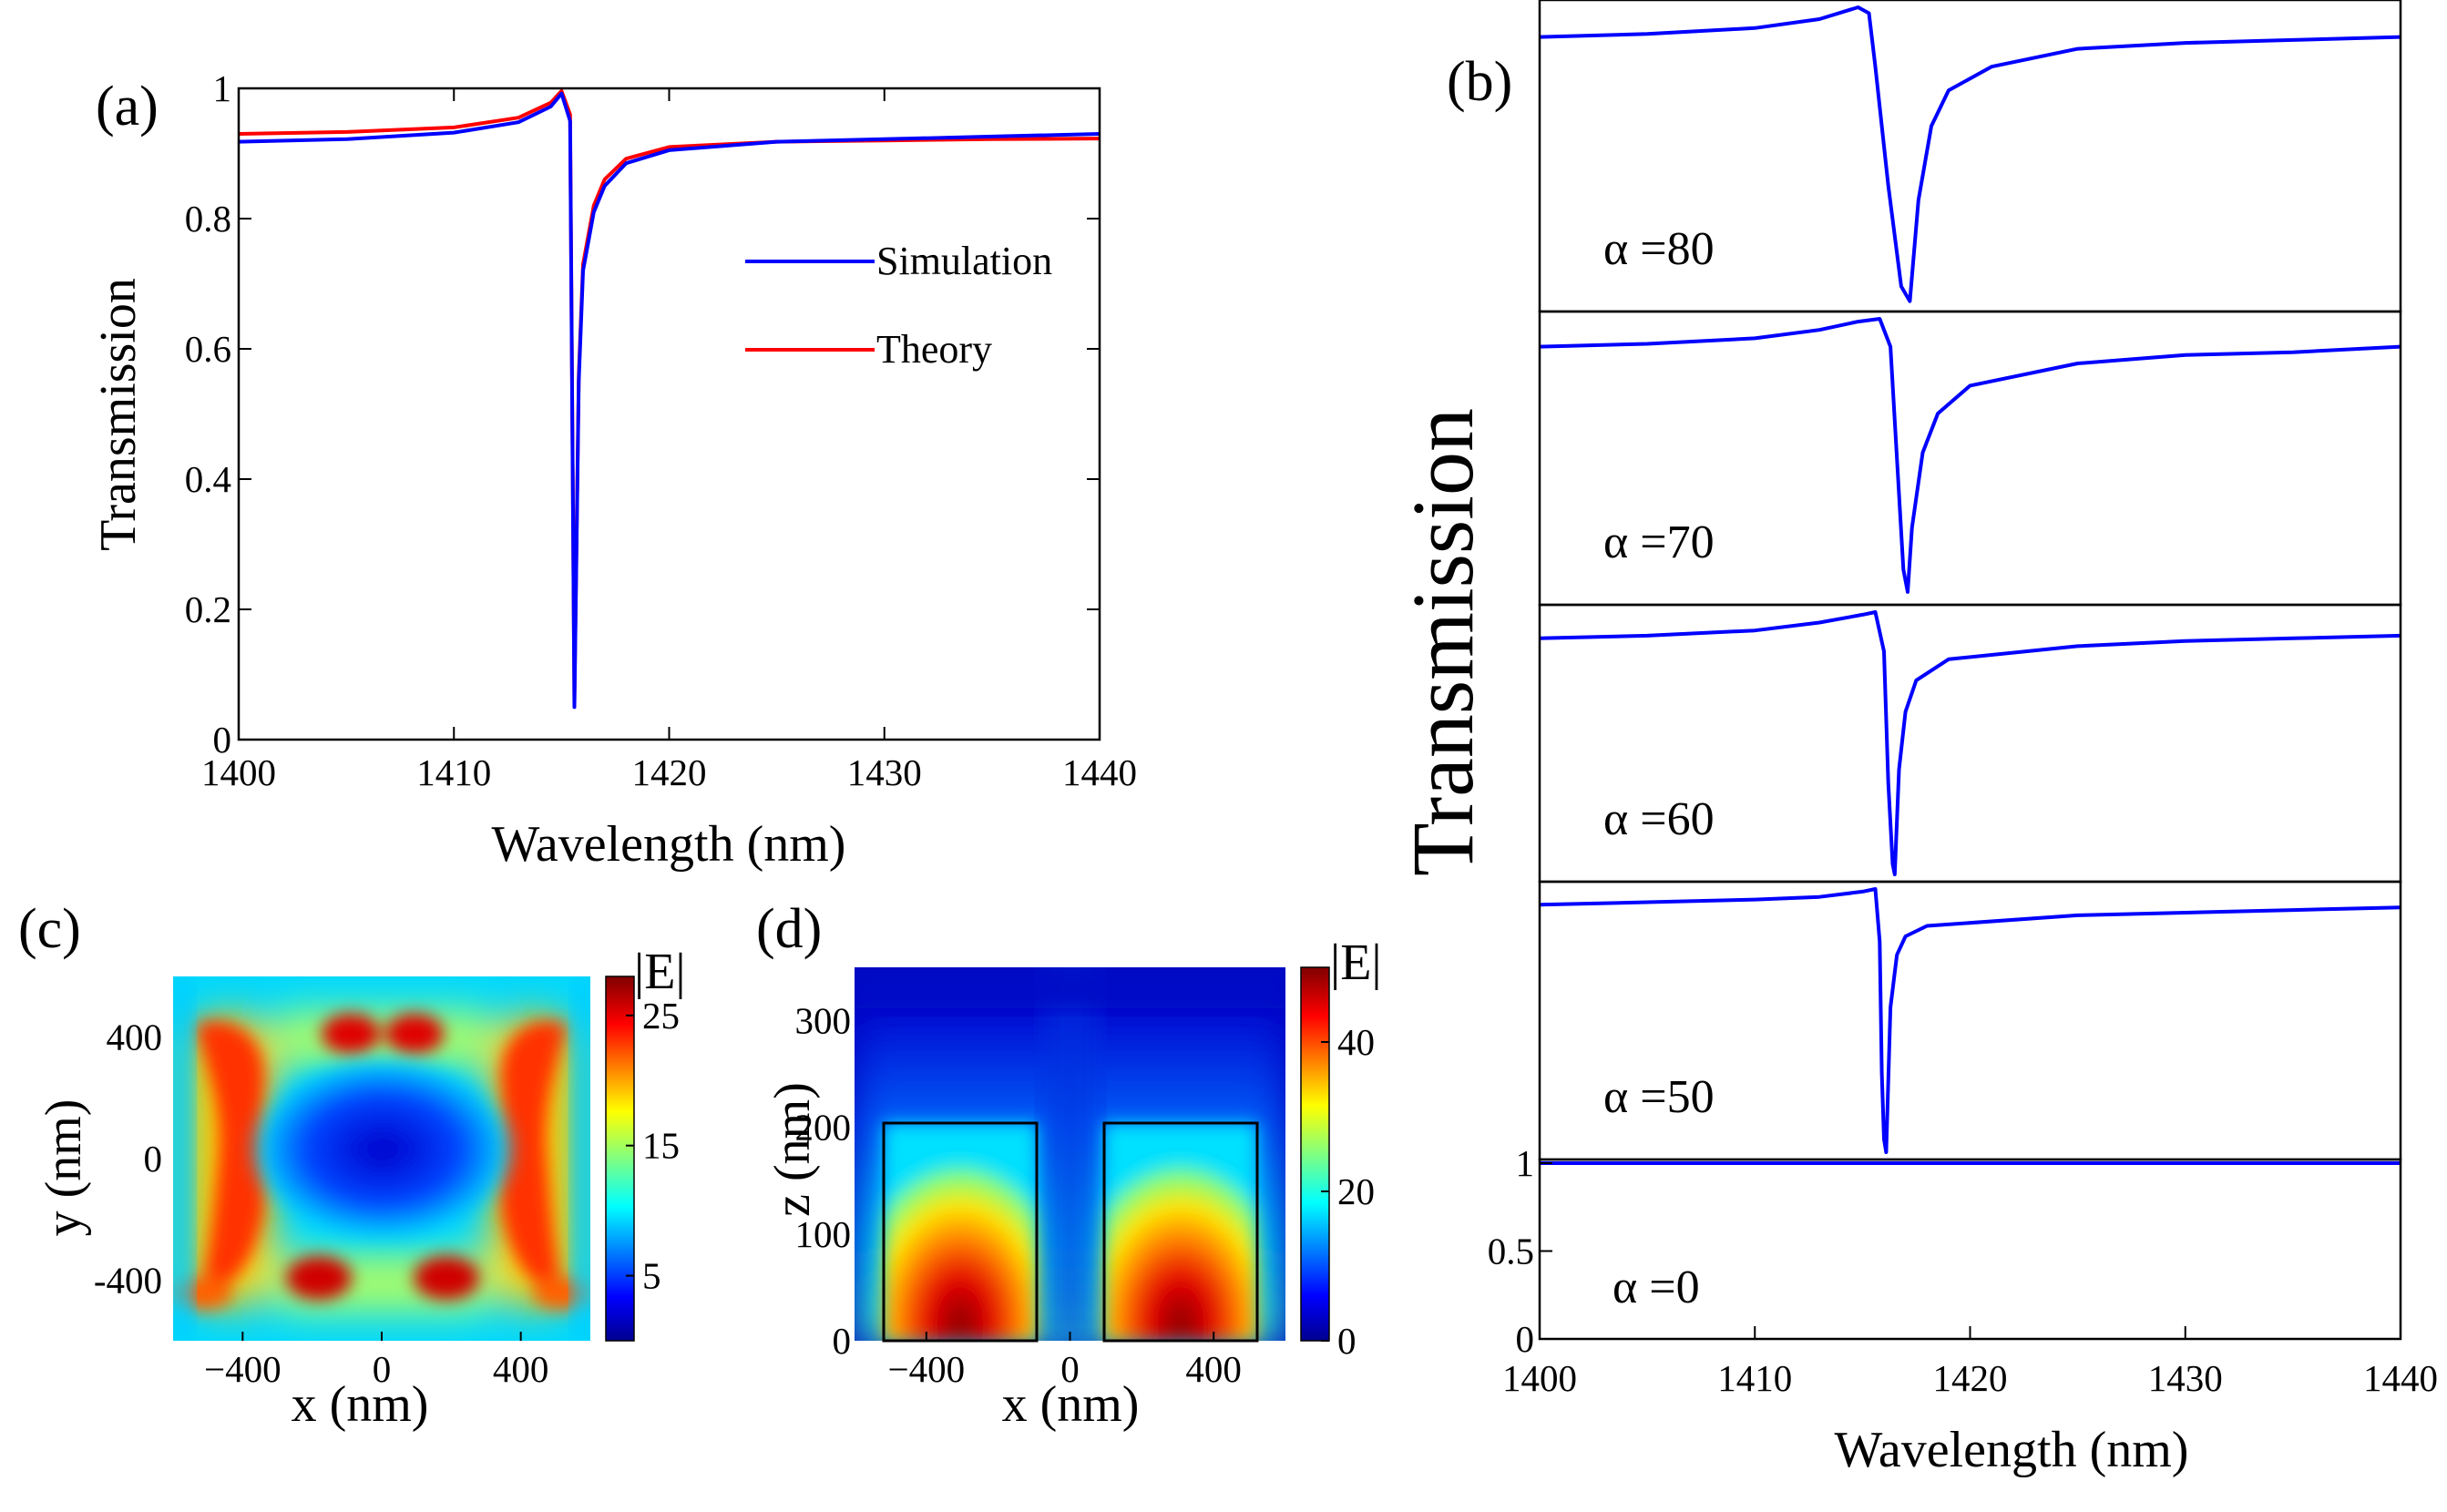 This screenshot has height=1512, width=2447. I want to click on panel-d-label: (d), so click(789, 929).